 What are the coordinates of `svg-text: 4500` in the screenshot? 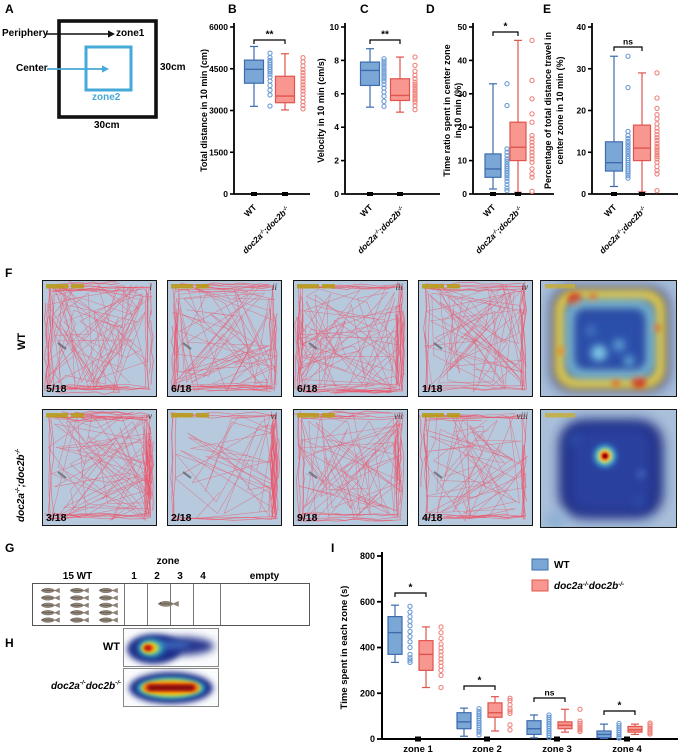 It's located at (218, 69).